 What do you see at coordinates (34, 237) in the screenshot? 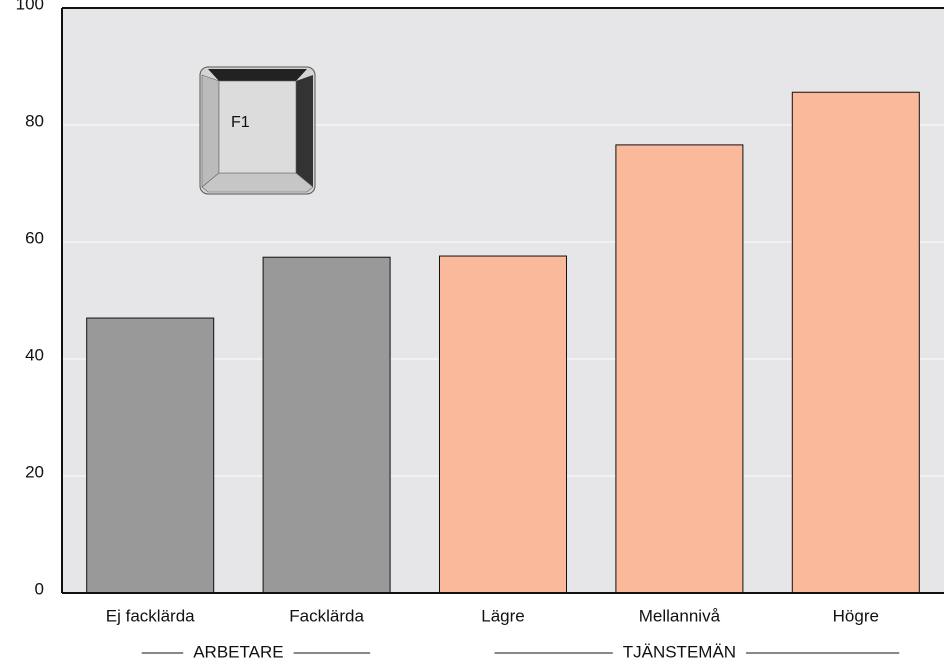
I see `y-tick-label: 60` at bounding box center [34, 237].